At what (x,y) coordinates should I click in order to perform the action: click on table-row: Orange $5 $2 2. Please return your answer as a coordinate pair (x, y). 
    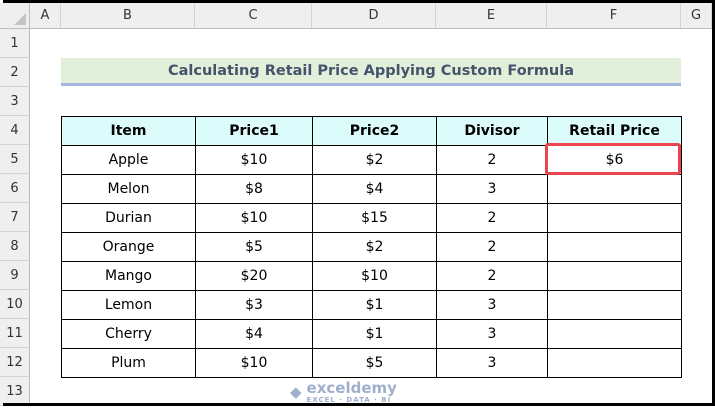
    Looking at the image, I should click on (371, 247).